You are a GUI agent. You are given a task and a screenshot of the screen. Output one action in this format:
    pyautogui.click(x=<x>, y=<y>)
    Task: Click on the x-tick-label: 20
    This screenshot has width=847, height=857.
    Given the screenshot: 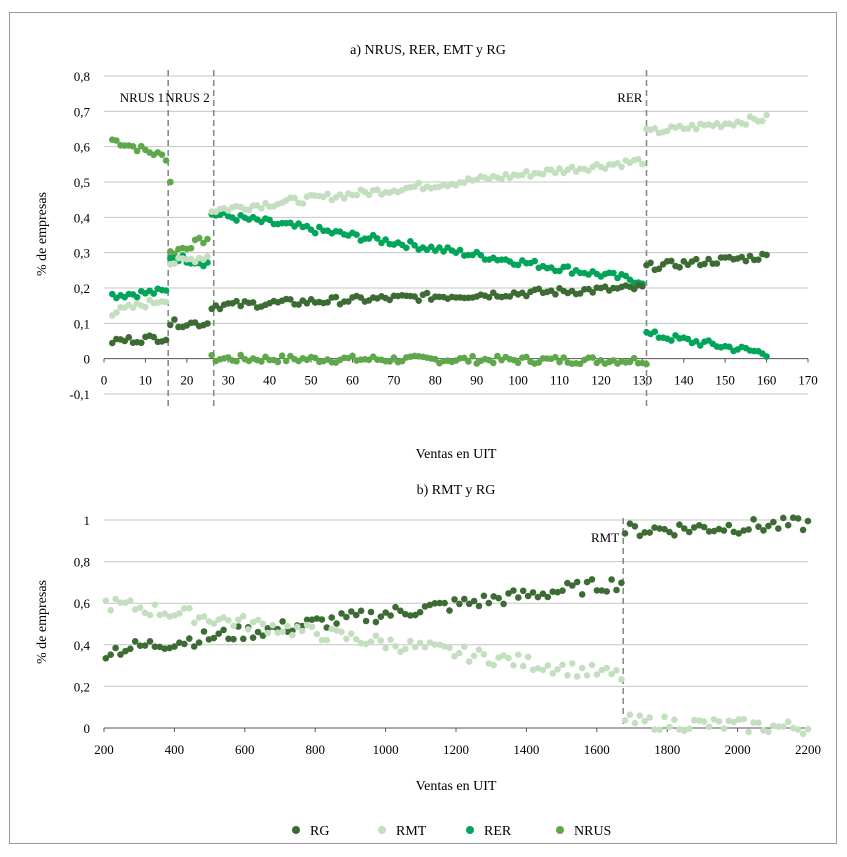 What is the action you would take?
    pyautogui.click(x=186, y=380)
    